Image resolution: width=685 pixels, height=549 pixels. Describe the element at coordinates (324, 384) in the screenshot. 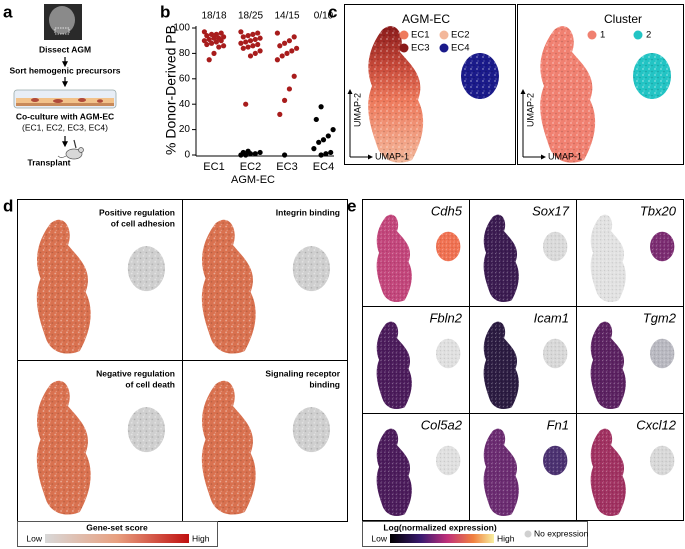

I see `gene-set-term: binding` at that location.